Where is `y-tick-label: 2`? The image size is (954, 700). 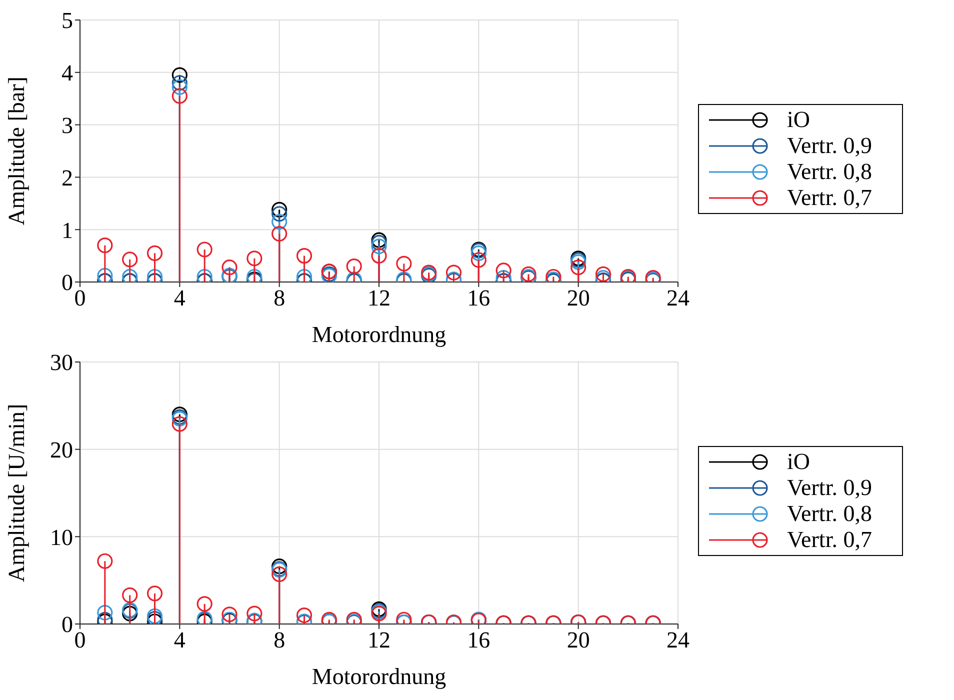
y-tick-label: 2 is located at coordinates (67, 177).